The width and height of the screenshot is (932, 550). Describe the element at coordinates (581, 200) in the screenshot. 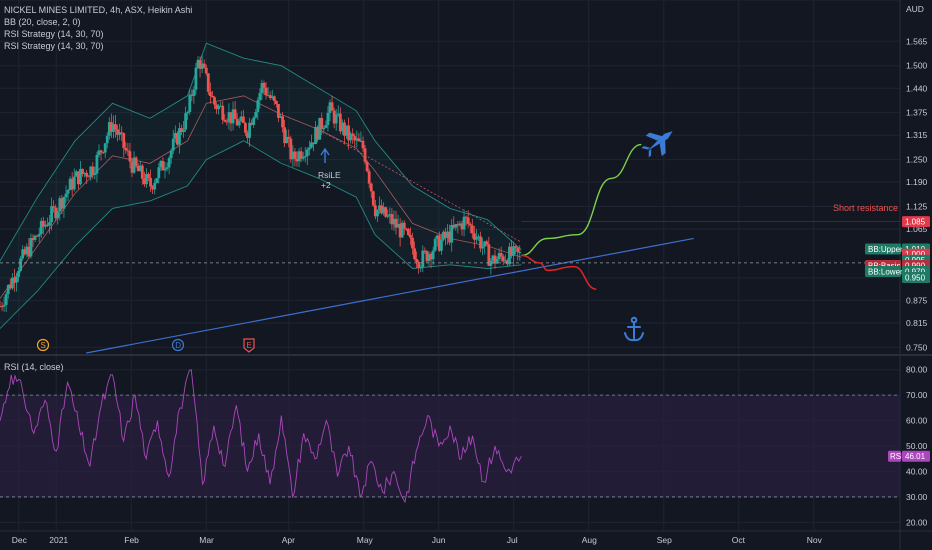

I see `forecast-up-curve` at that location.